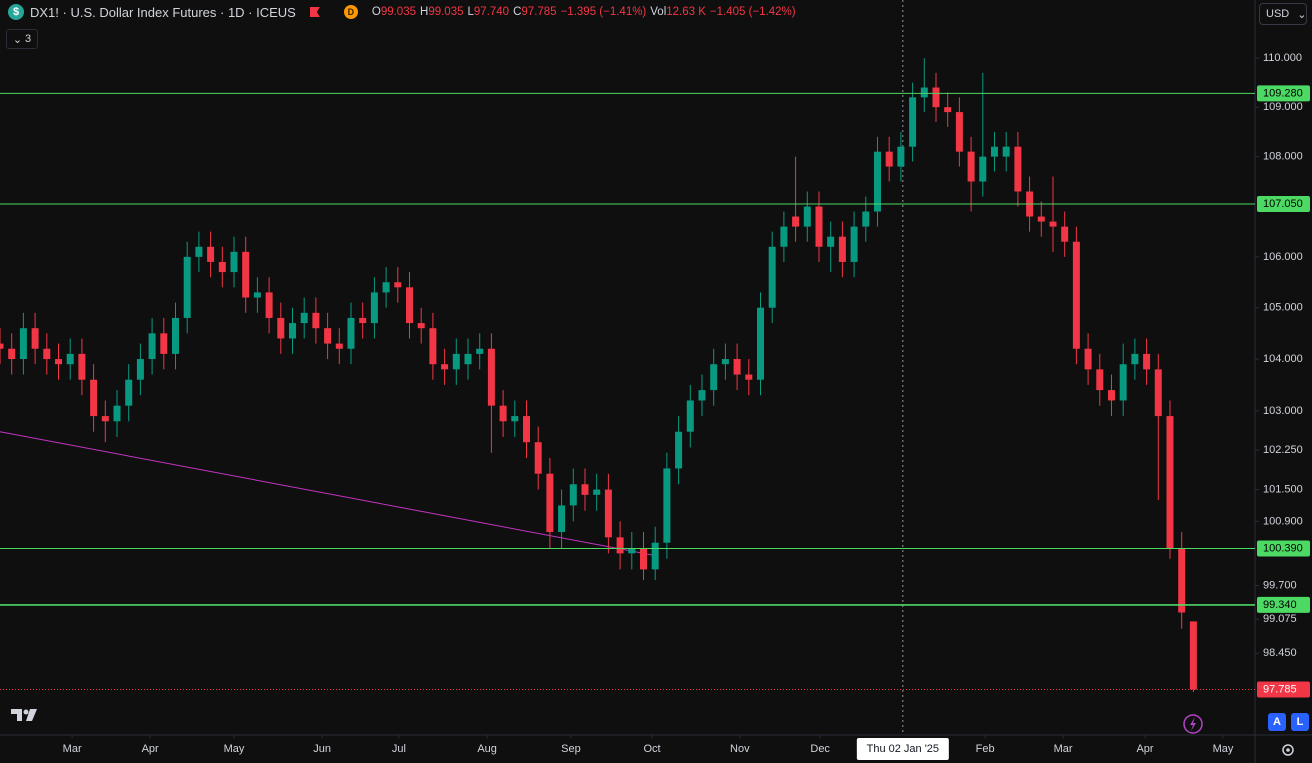 This screenshot has width=1312, height=763. I want to click on y-tick-label: 99.075, so click(1280, 619).